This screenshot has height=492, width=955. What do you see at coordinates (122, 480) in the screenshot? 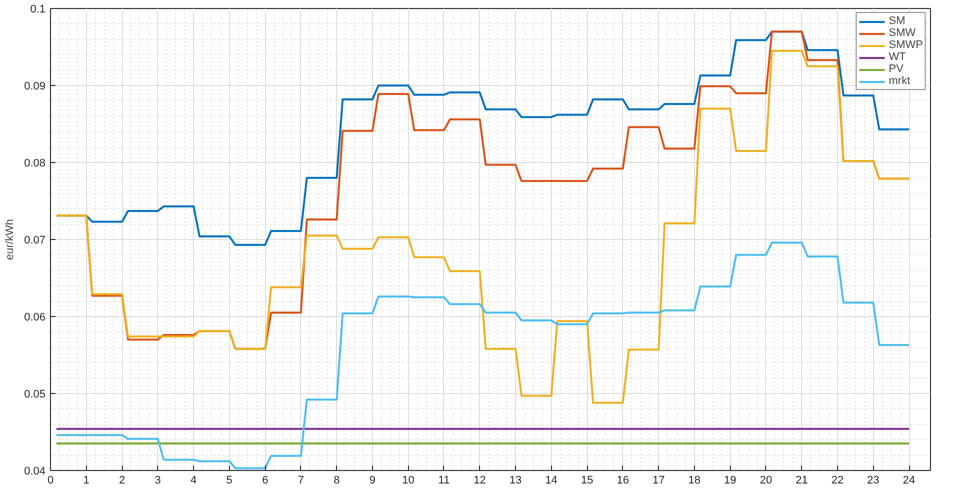
I see `x-tick-label: 2` at bounding box center [122, 480].